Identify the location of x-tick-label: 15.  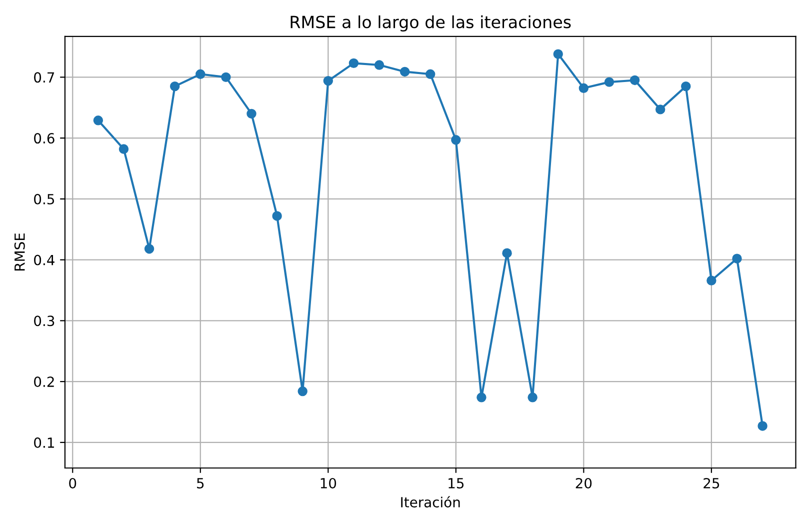
(456, 483).